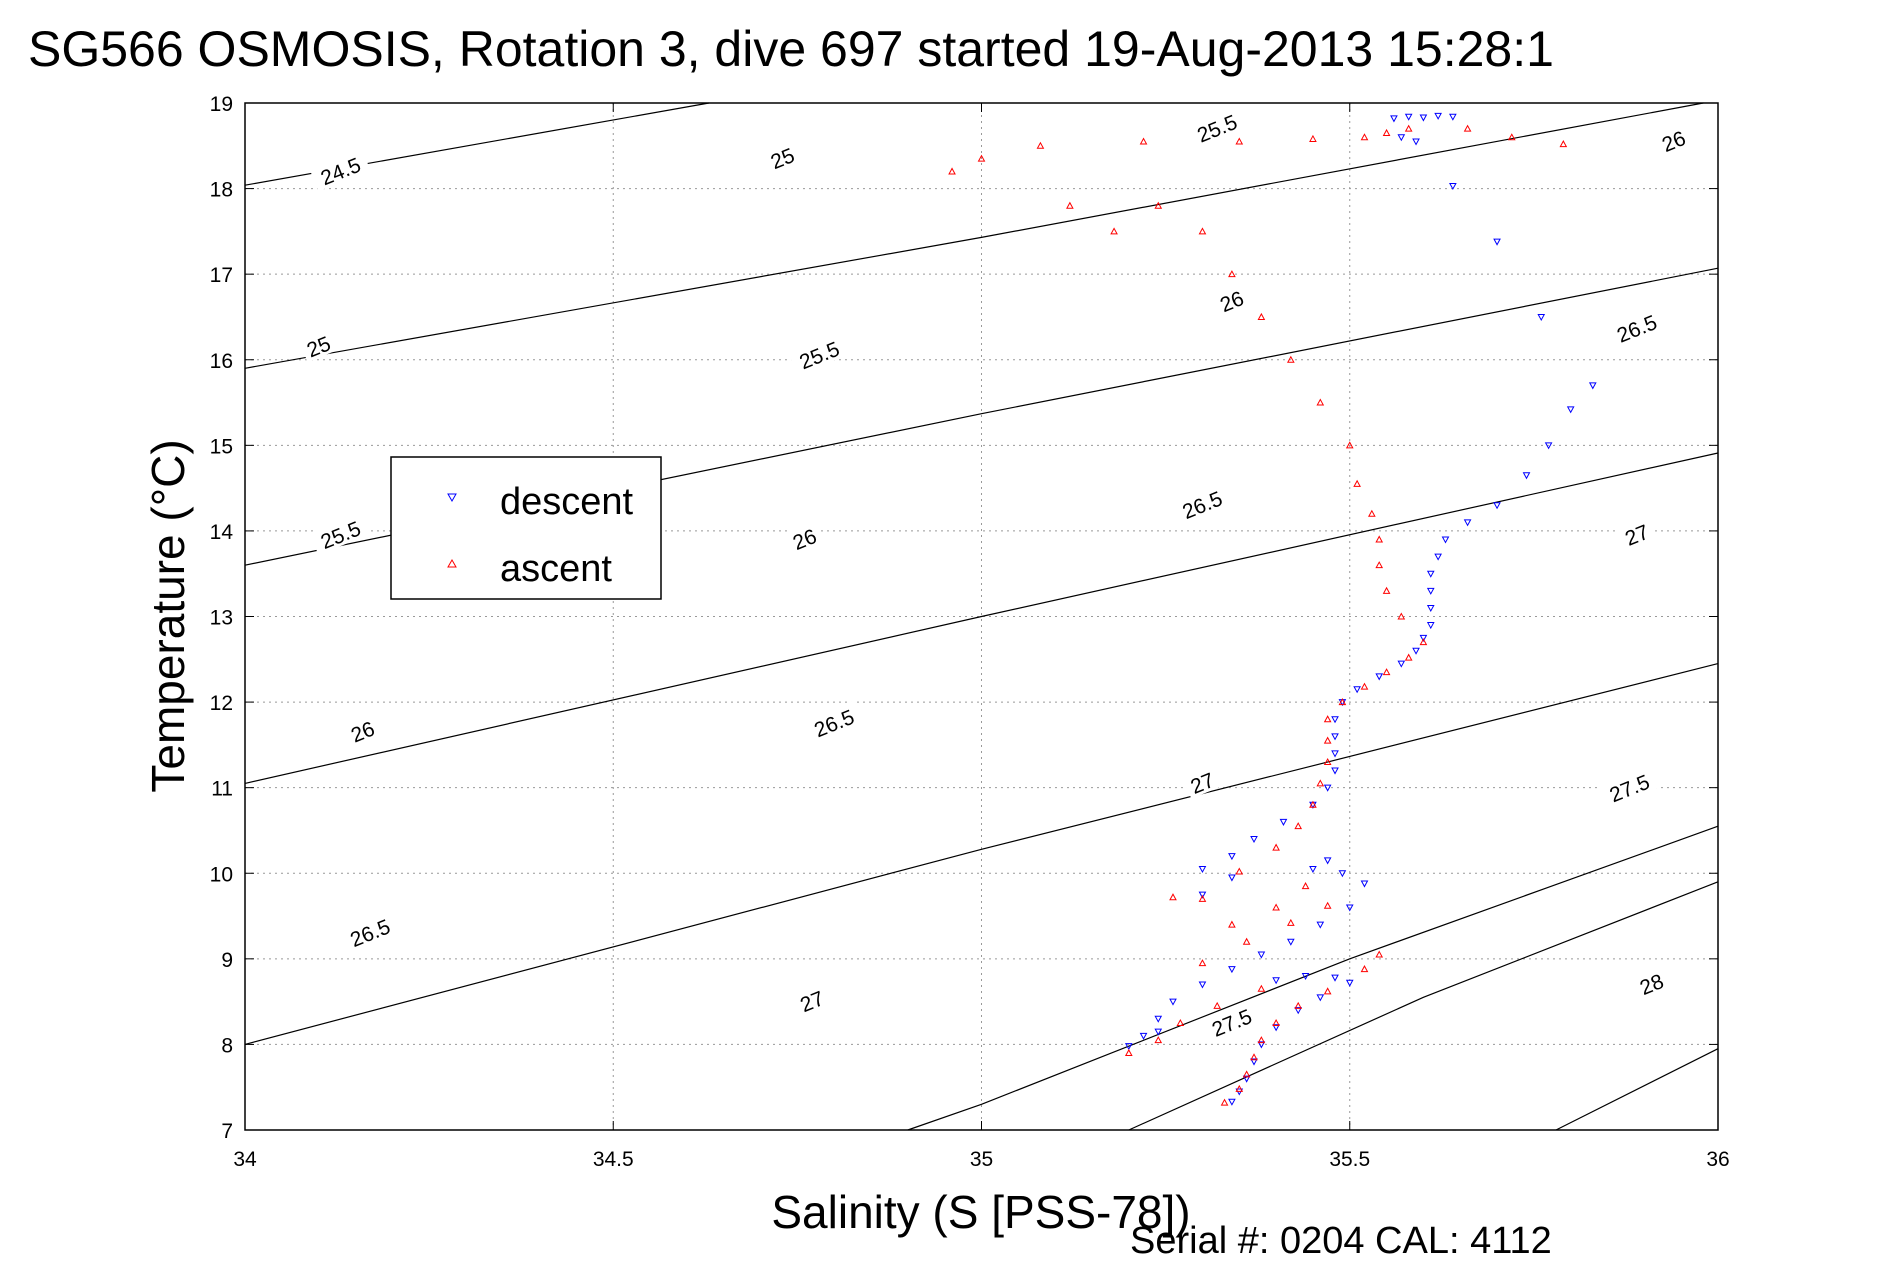  I want to click on y-tick-label: 18, so click(221, 190).